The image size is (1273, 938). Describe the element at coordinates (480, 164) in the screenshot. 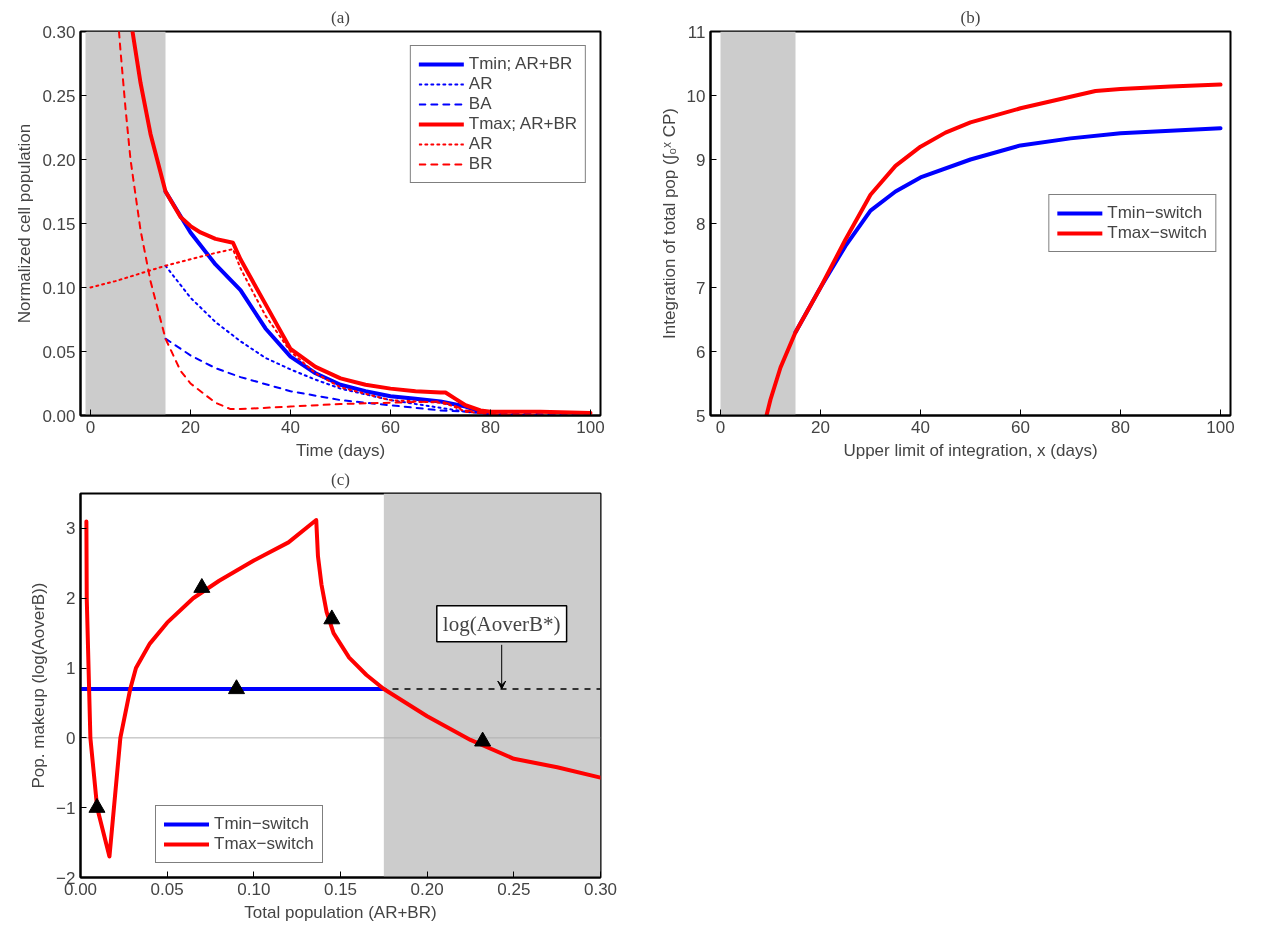

I see `legend-label: BR` at that location.